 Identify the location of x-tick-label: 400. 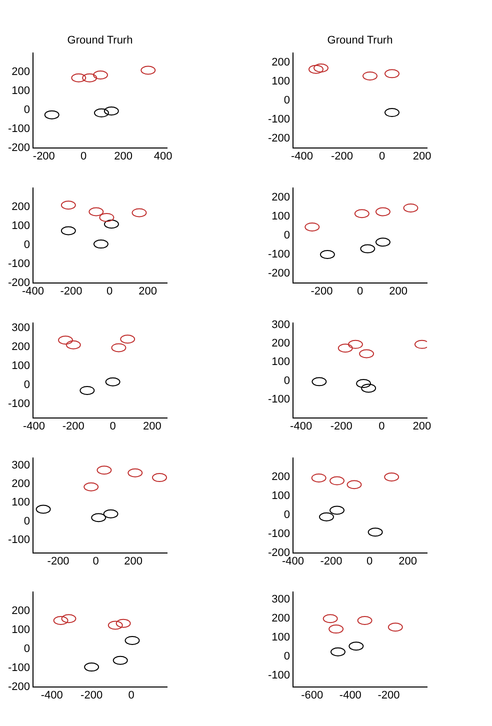
(163, 156).